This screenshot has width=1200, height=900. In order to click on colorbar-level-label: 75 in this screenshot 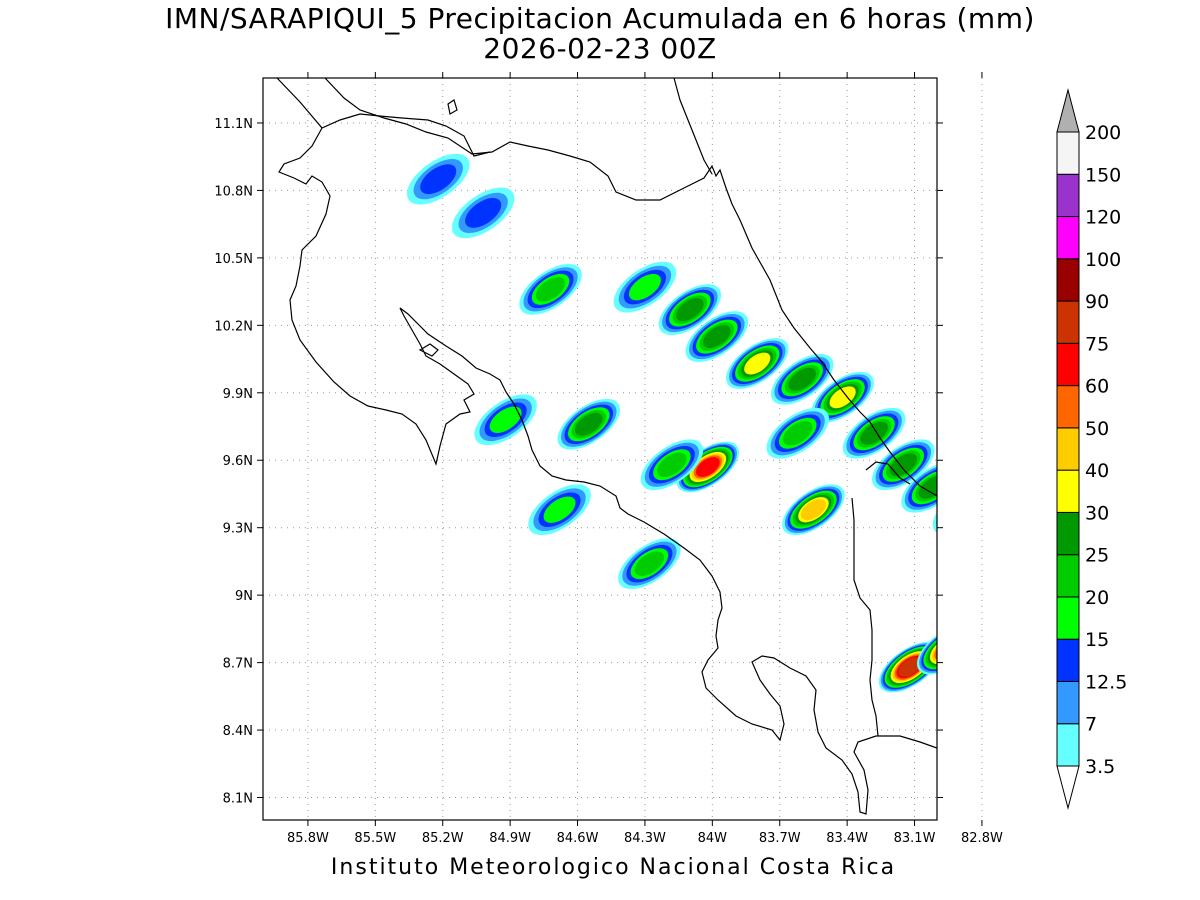, I will do `click(1097, 344)`.